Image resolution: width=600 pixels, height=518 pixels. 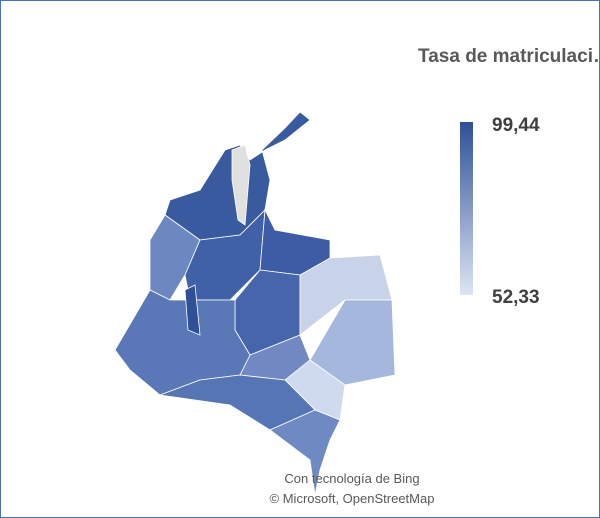 What do you see at coordinates (516, 297) in the screenshot?
I see `legend-min: 52,33` at bounding box center [516, 297].